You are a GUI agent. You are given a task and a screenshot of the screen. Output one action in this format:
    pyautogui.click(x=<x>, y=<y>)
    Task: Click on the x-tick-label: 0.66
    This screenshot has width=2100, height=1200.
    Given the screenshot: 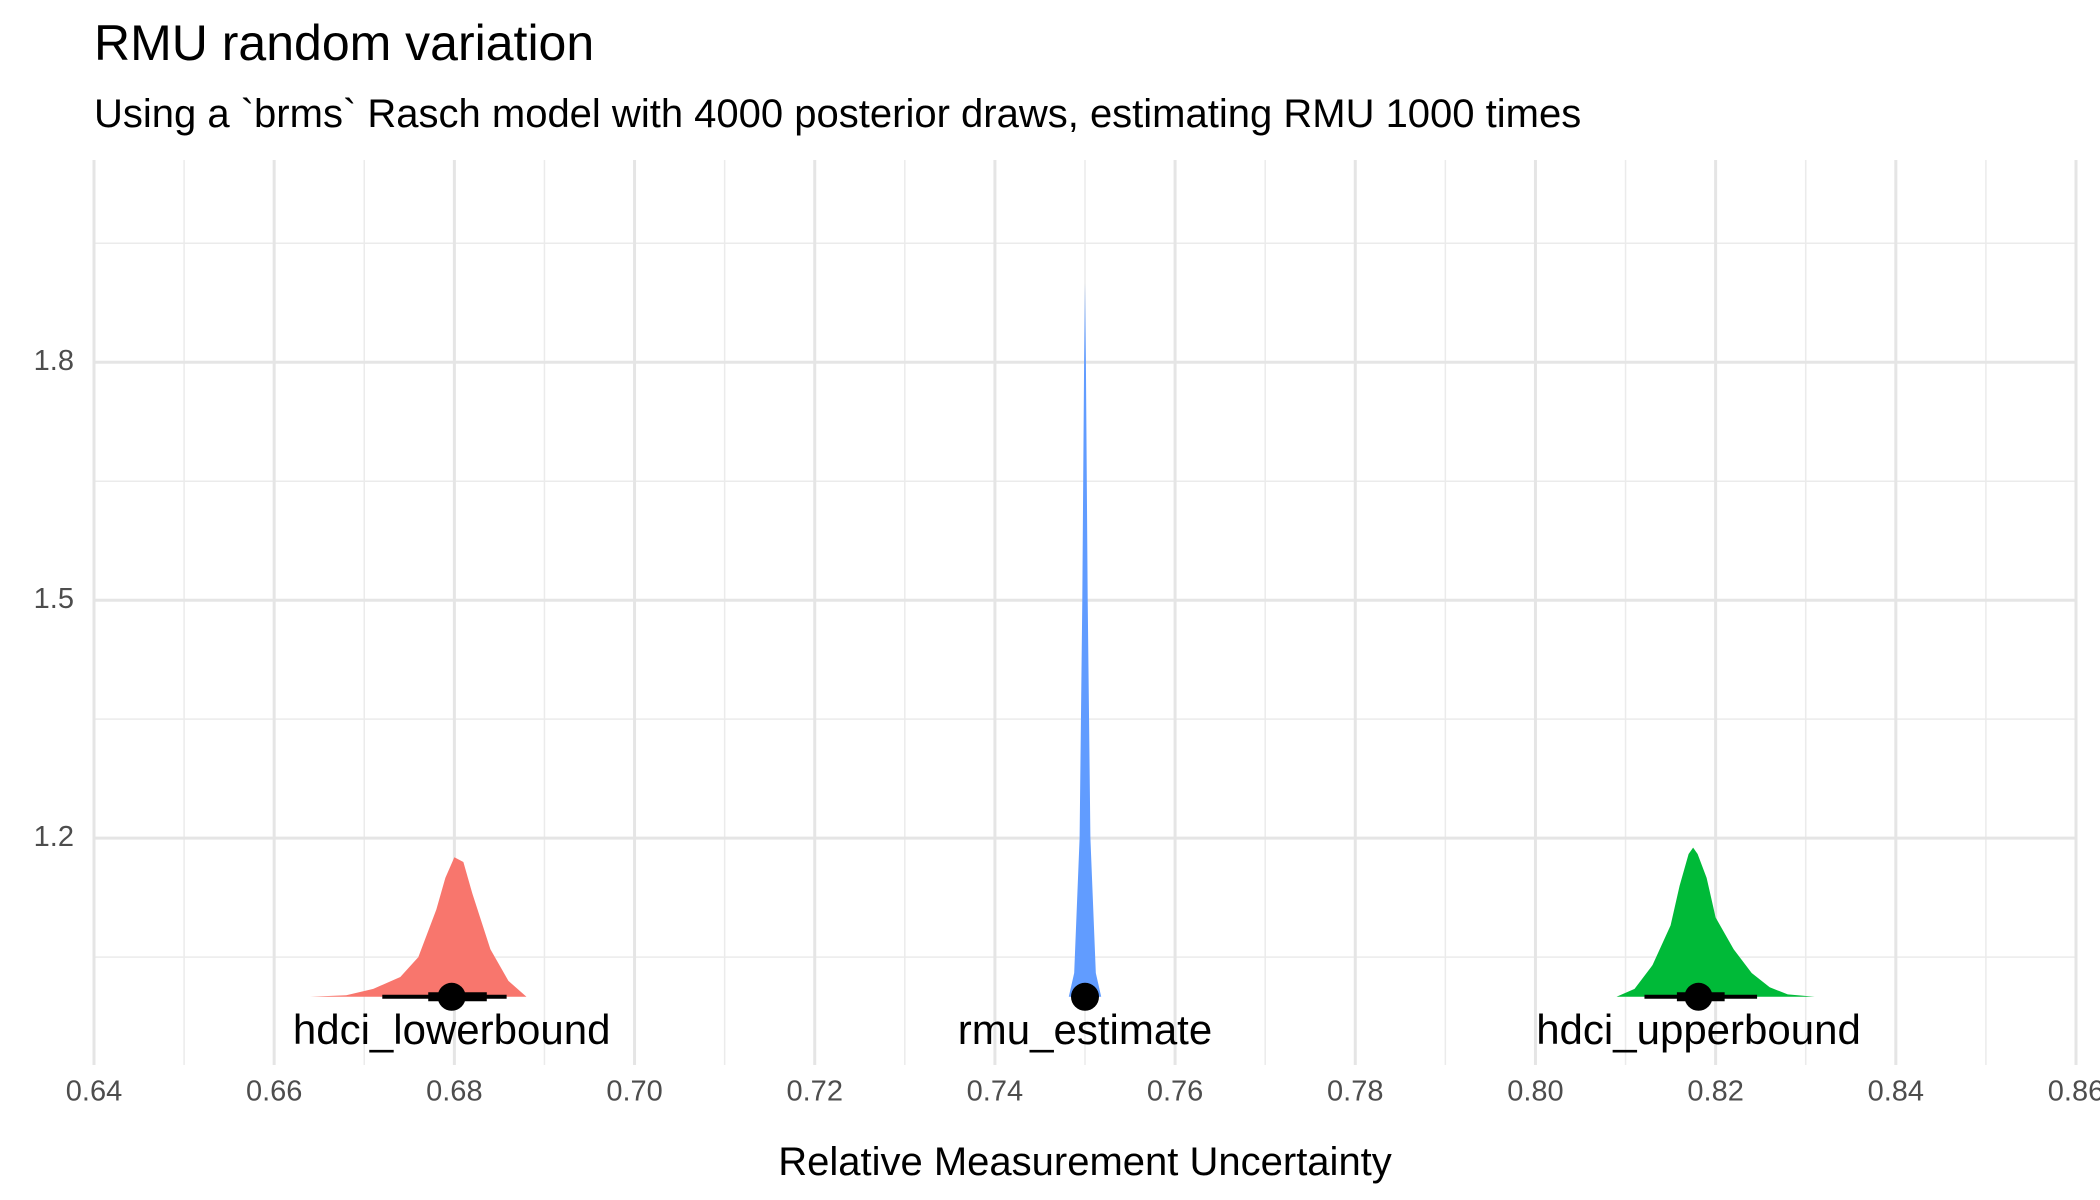 What is the action you would take?
    pyautogui.click(x=274, y=1092)
    